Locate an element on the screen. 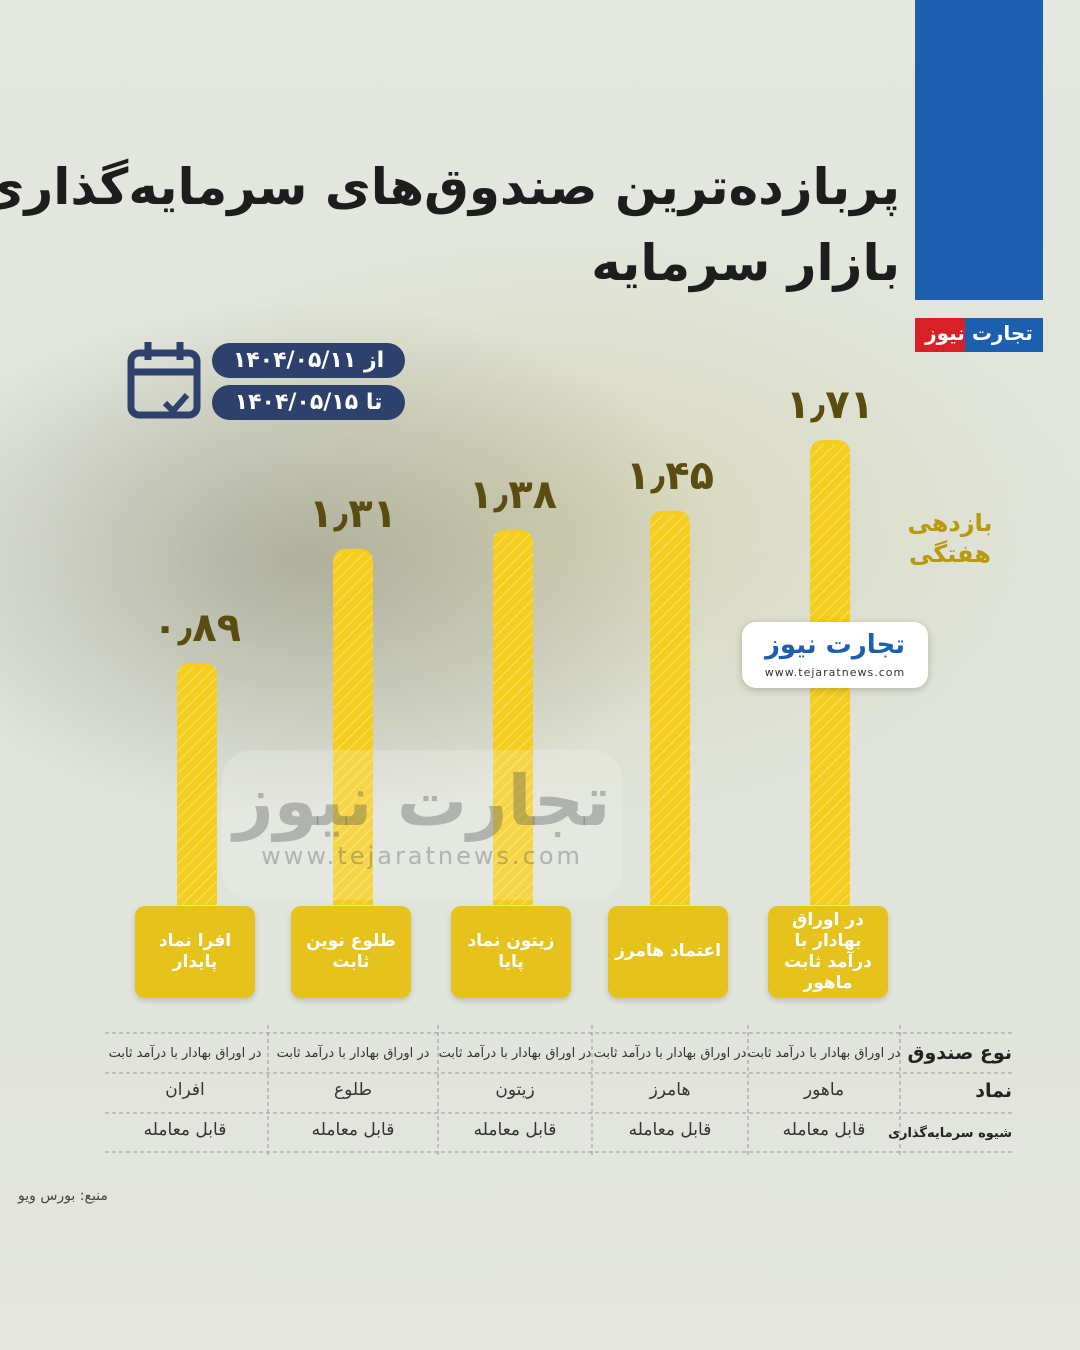  category-label: اعتماد هامرز is located at coordinates (668, 952).